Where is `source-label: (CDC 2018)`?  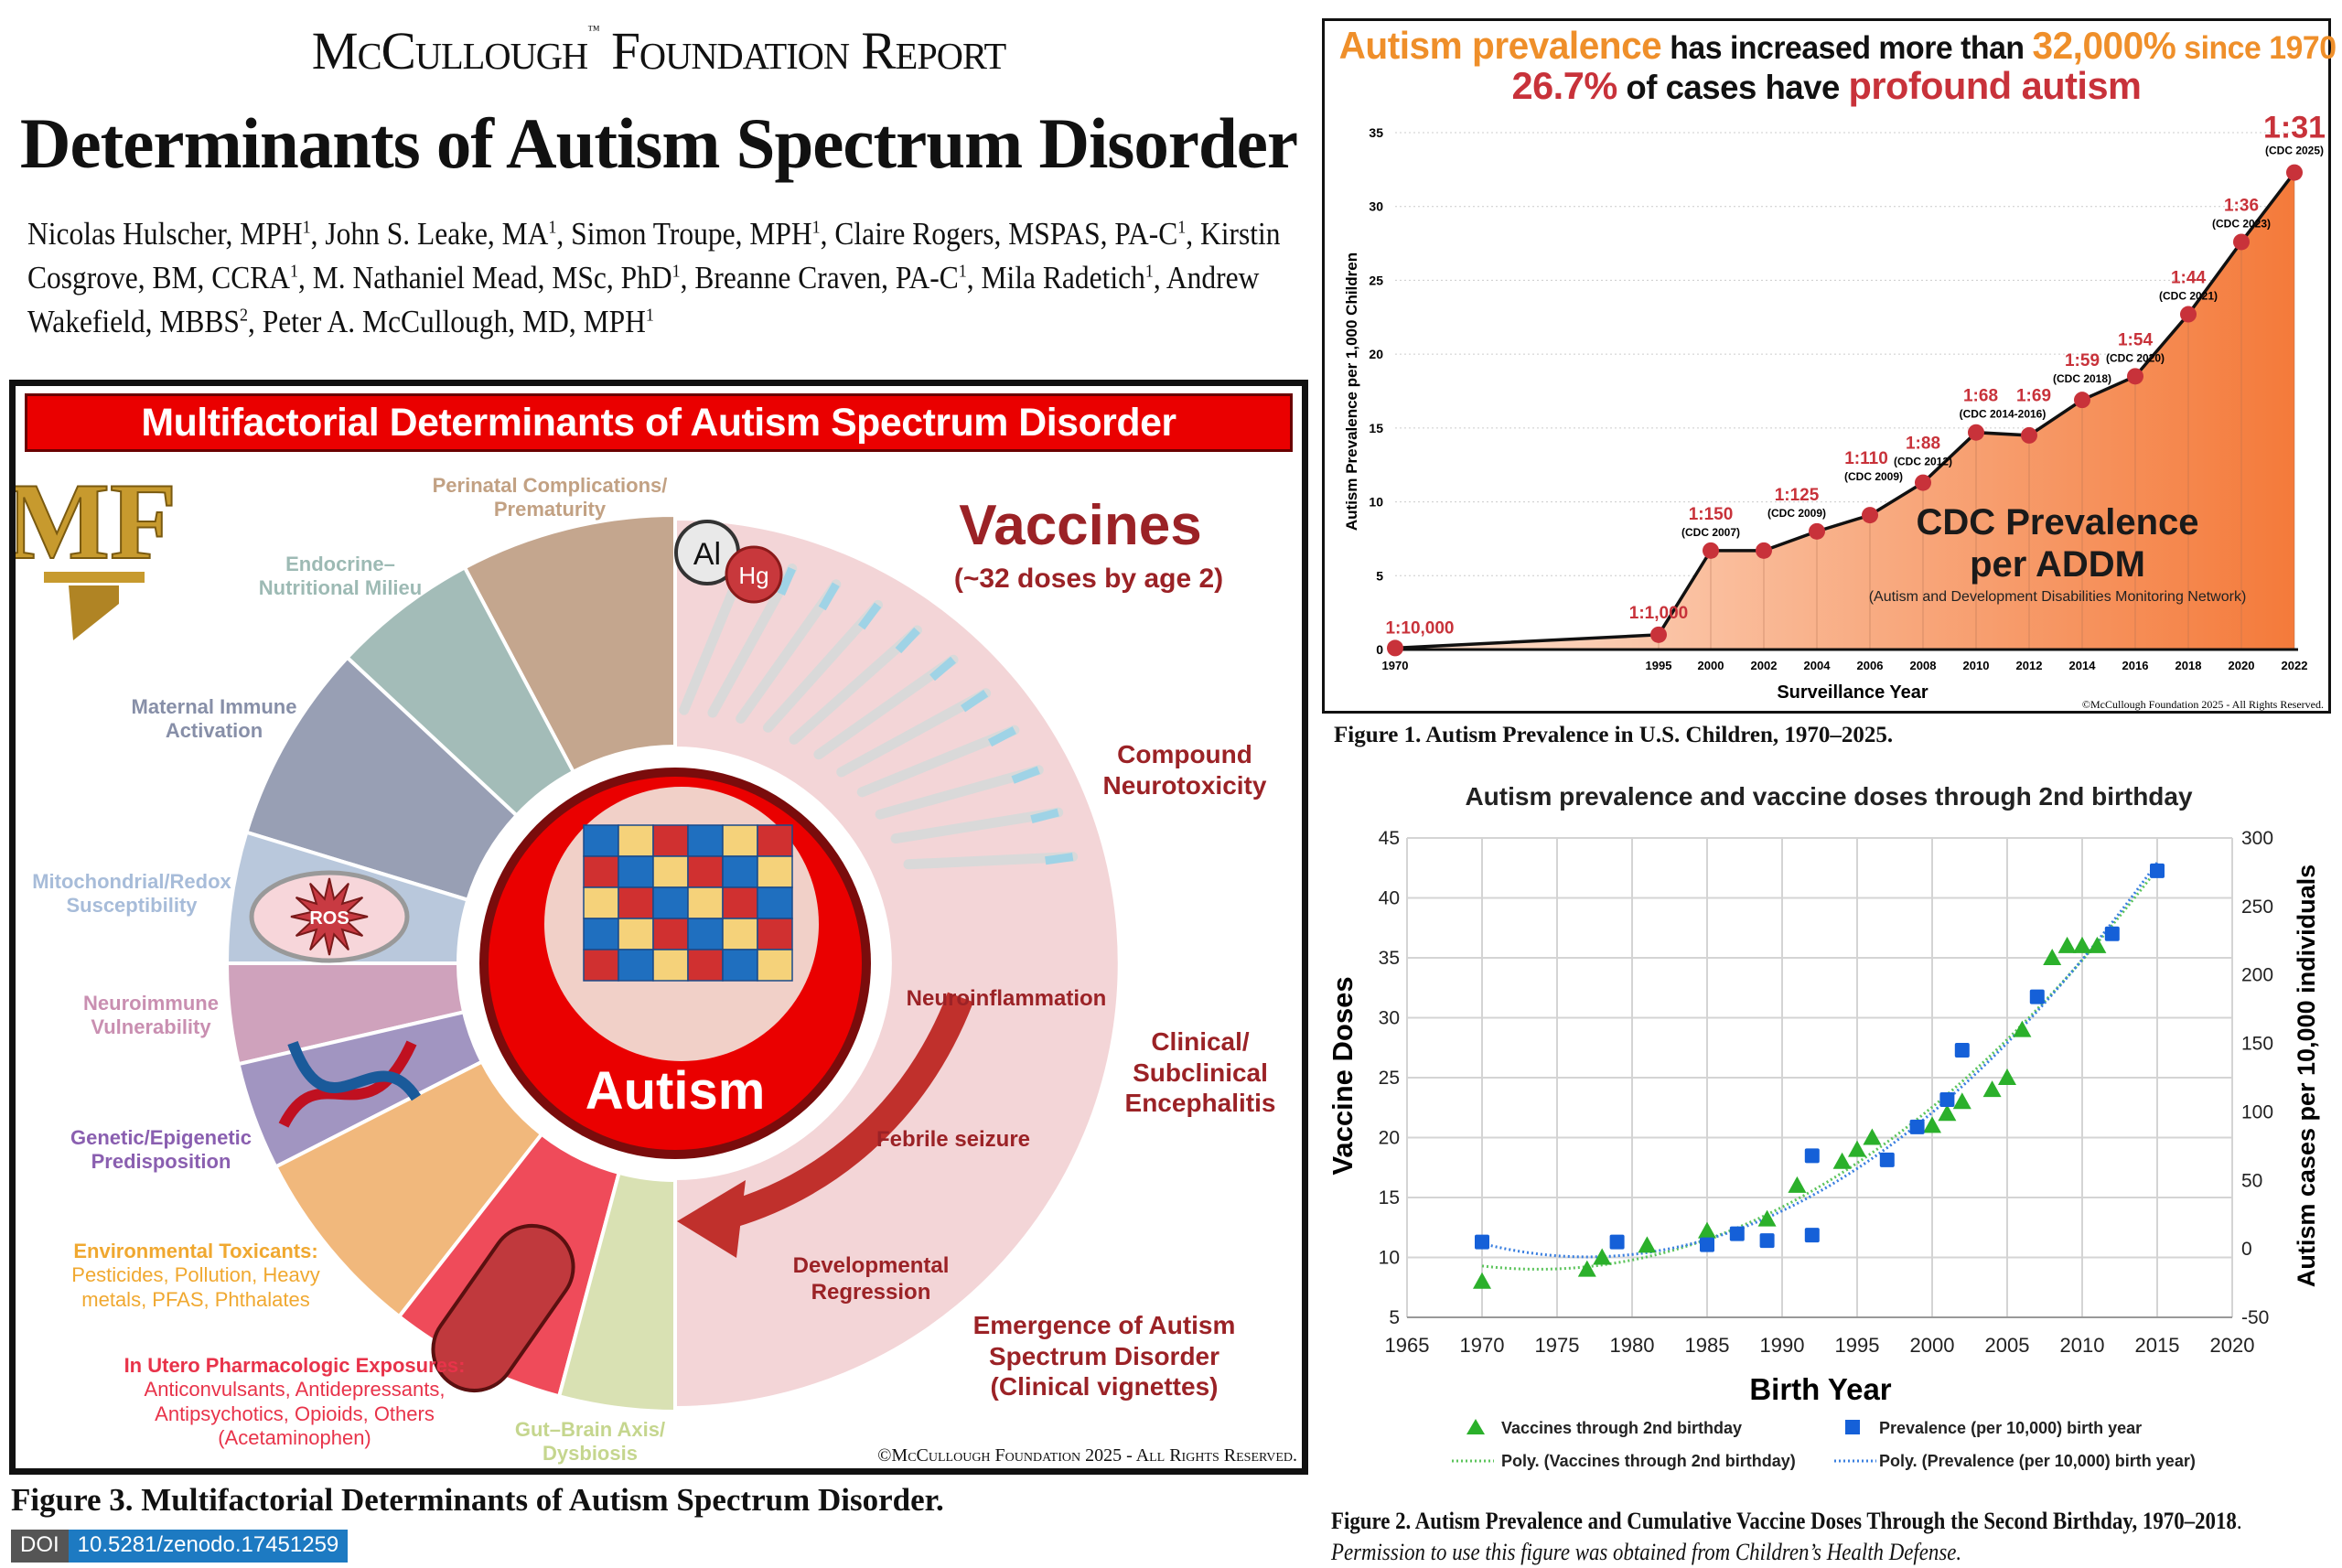 source-label: (CDC 2018) is located at coordinates (2082, 378).